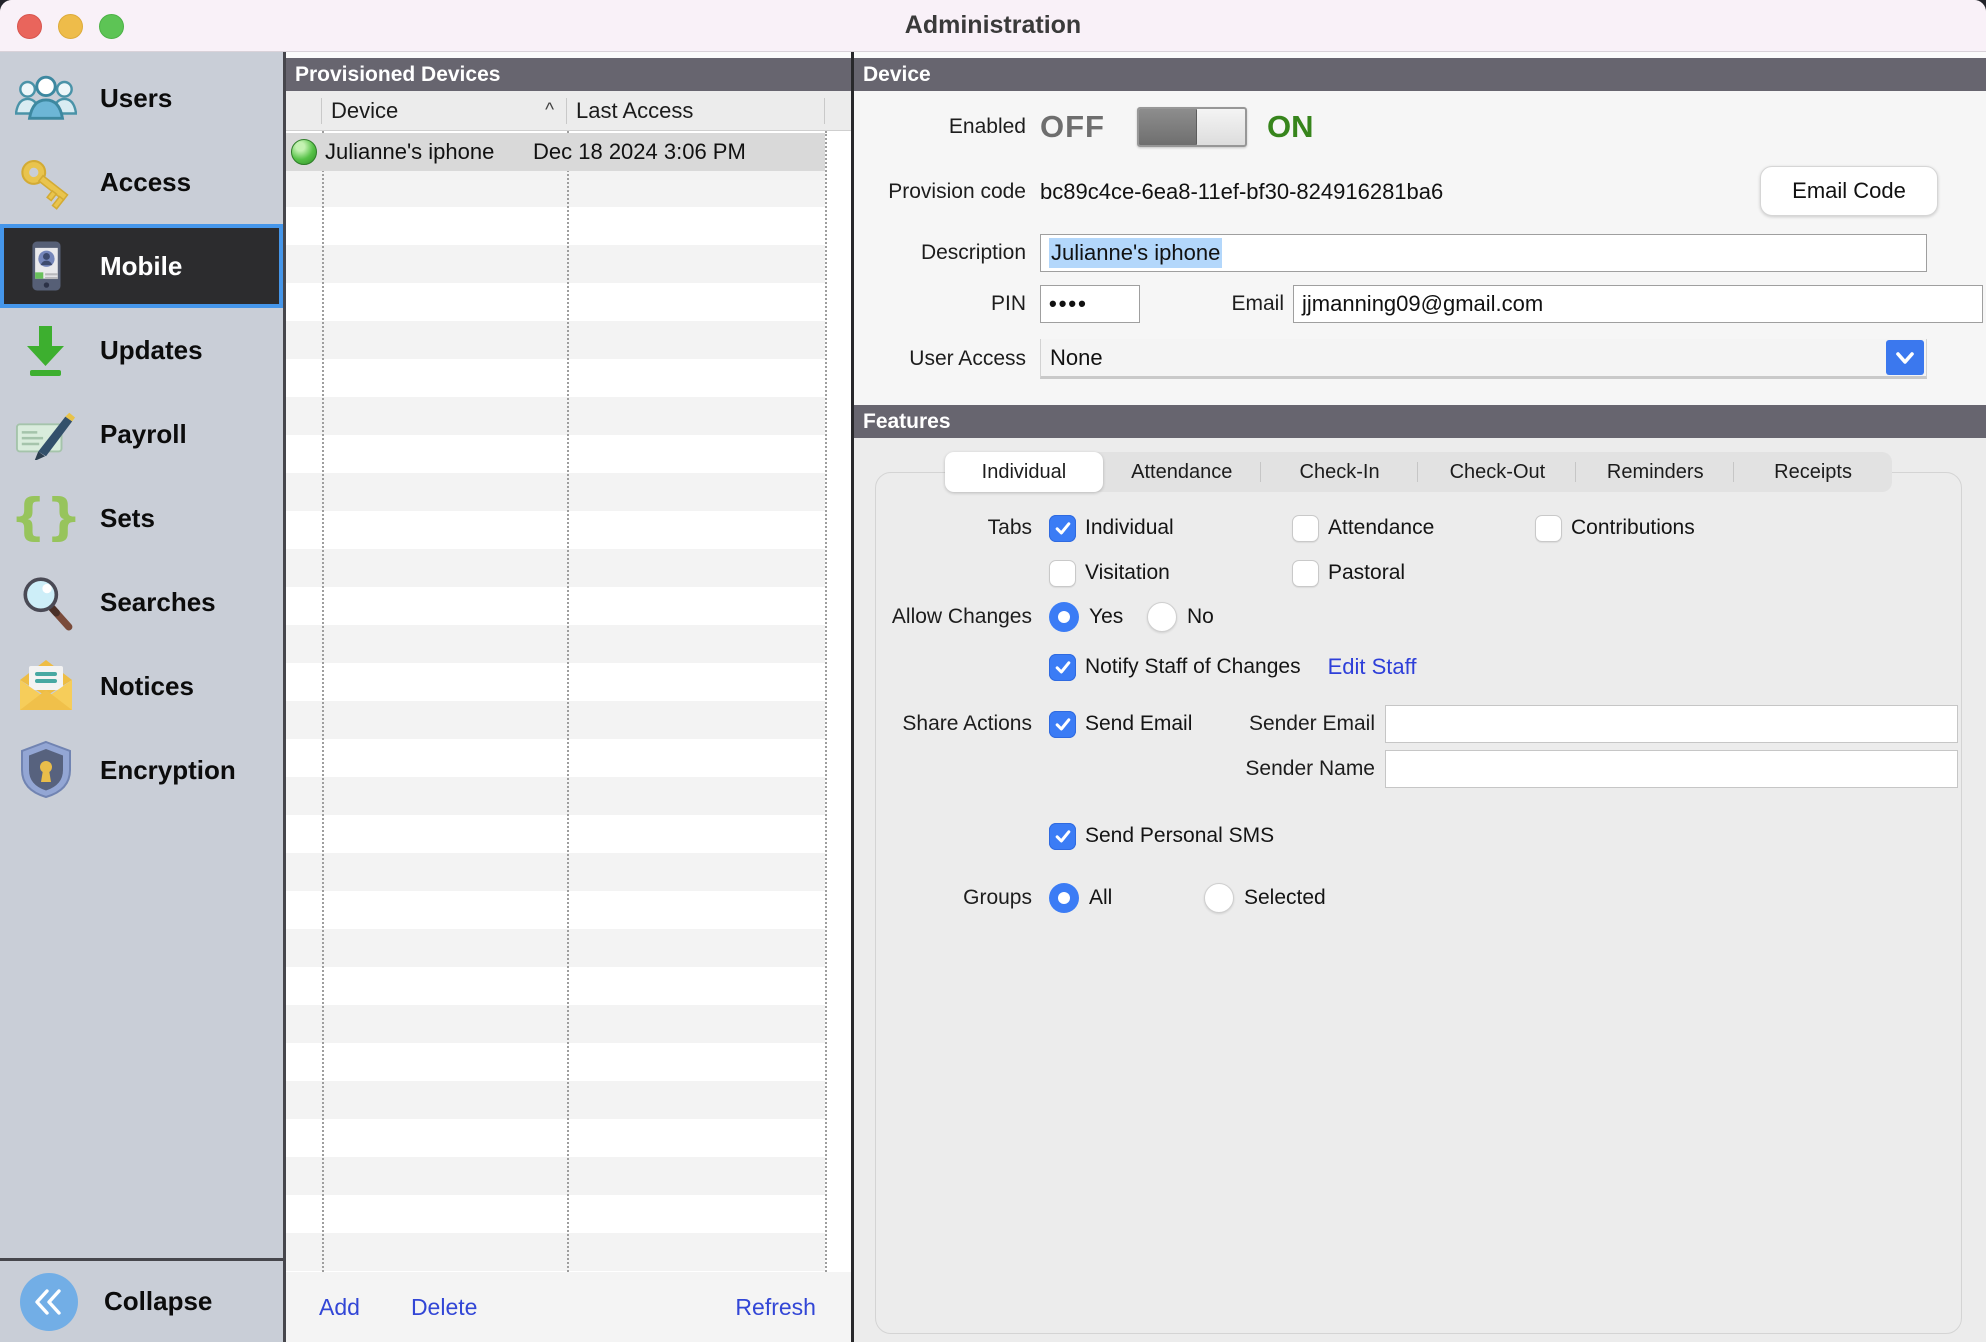  What do you see at coordinates (1136, 253) in the screenshot?
I see `selected-text: Julianne's iphone` at bounding box center [1136, 253].